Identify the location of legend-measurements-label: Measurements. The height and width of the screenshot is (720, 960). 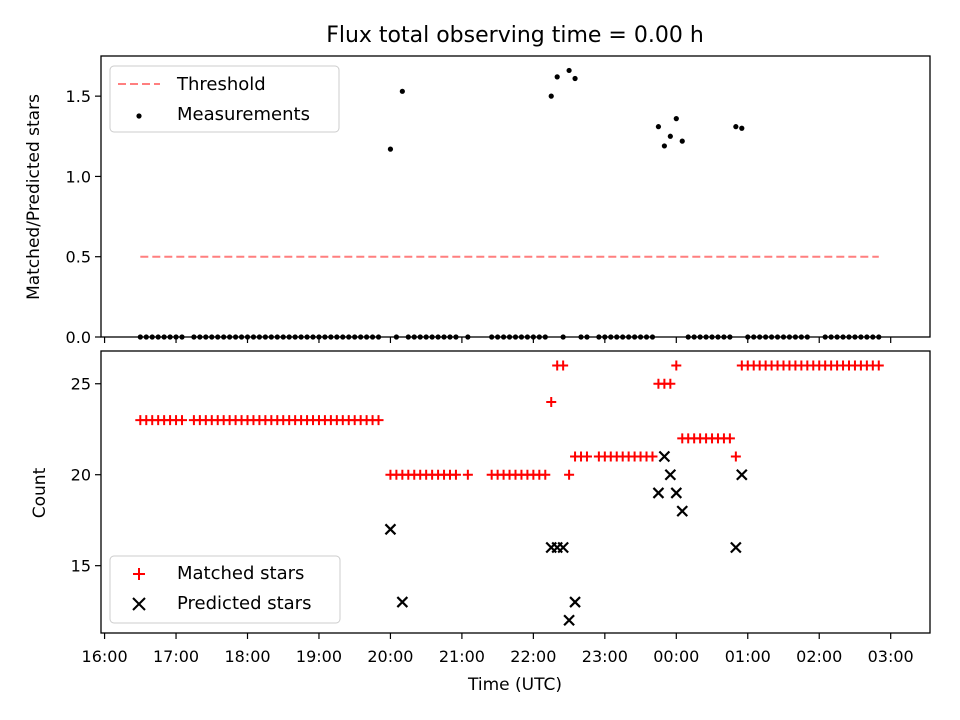
(243, 114).